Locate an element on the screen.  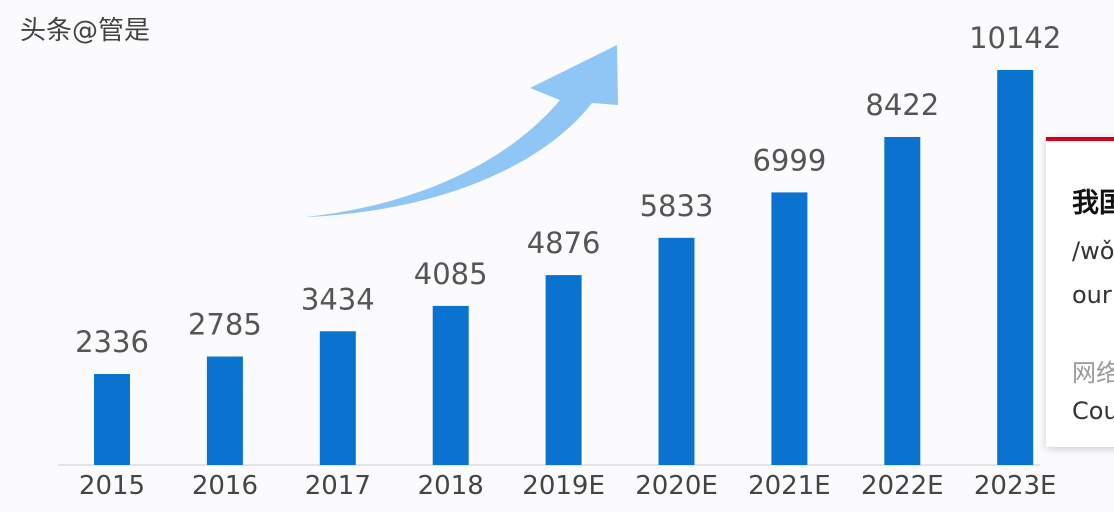
data-label-2021E: 6999 is located at coordinates (789, 160).